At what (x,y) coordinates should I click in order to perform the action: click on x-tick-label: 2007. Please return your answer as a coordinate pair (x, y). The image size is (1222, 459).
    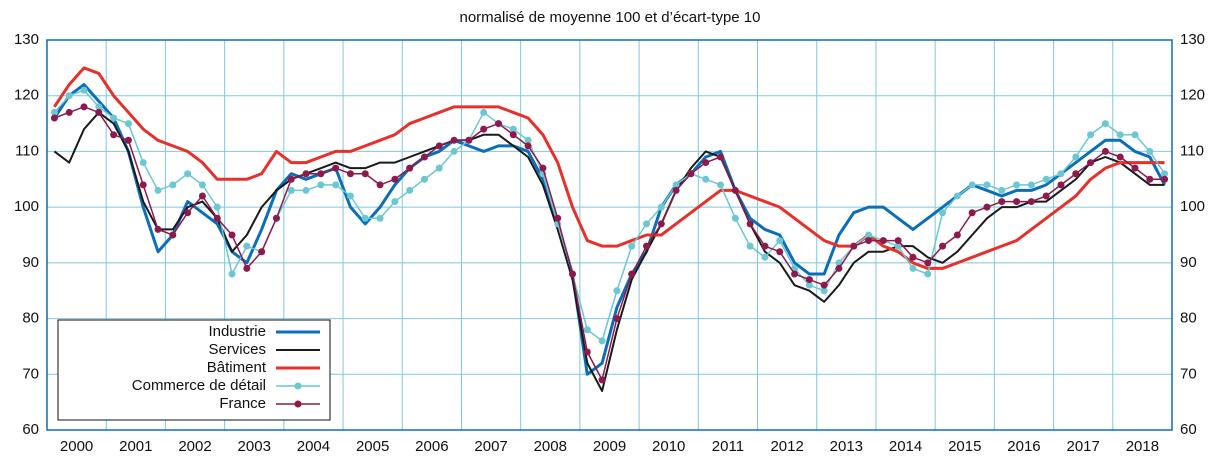
    Looking at the image, I should click on (490, 446).